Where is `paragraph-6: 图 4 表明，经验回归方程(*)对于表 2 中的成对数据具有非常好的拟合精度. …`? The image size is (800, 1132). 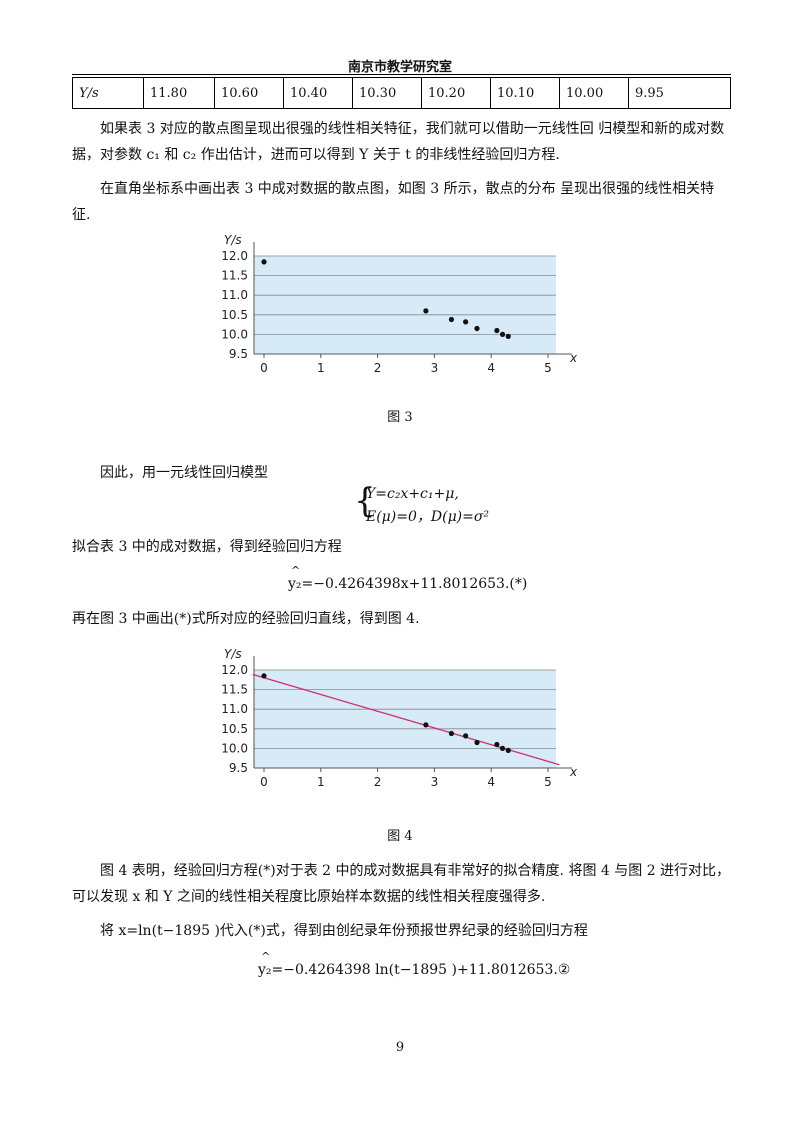
paragraph-6: 图 4 表明，经验回归方程(*)对于表 2 中的成对数据具有非常好的拟合精度. … is located at coordinates (401, 884).